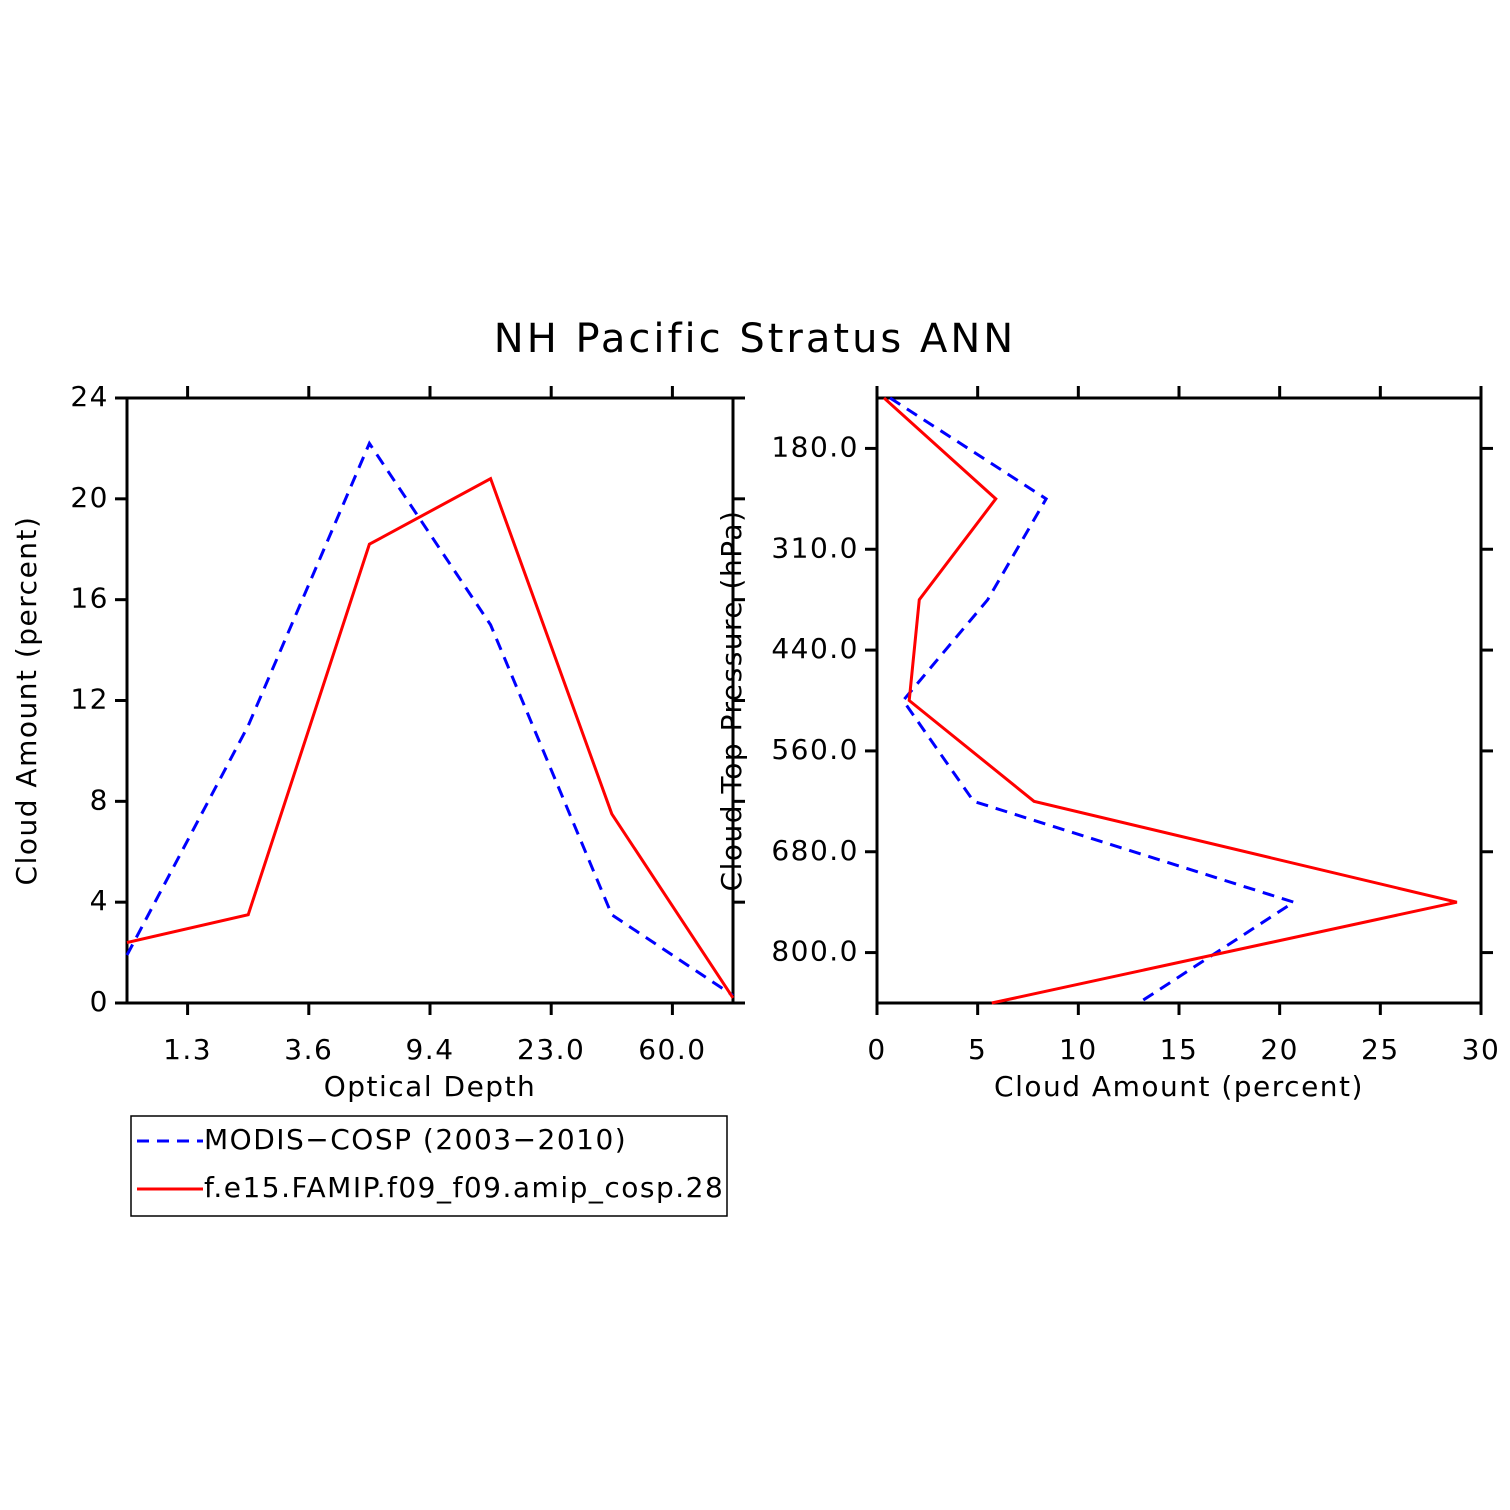  I want to click on y-tick-label: 4, so click(99, 900).